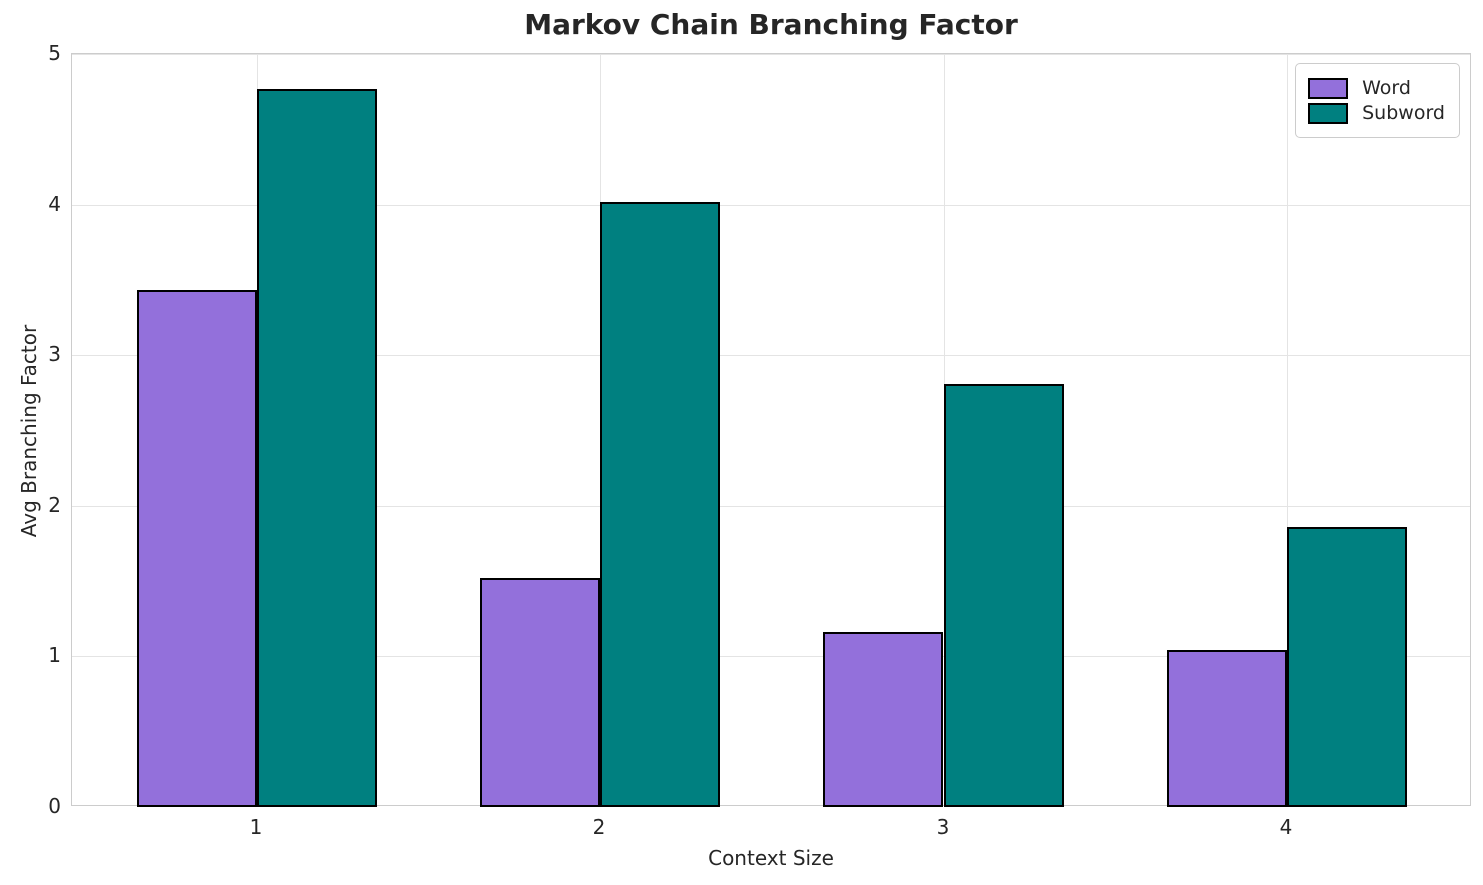  I want to click on legend-item-word: Word, so click(1376, 88).